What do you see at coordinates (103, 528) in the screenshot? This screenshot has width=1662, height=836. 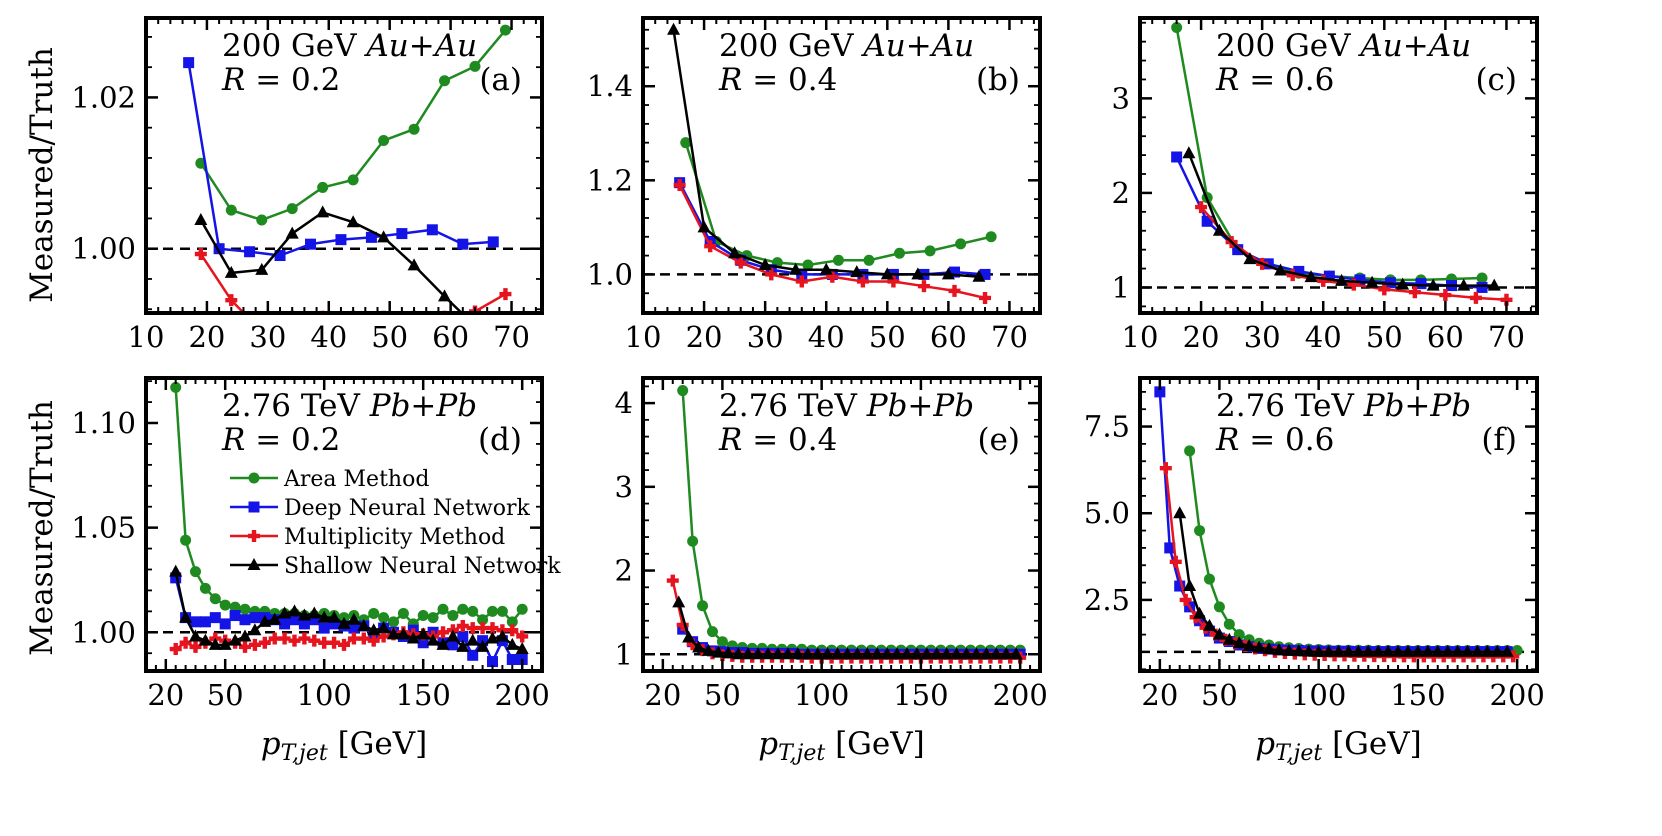 I see `y-tick-label: 1.05` at bounding box center [103, 528].